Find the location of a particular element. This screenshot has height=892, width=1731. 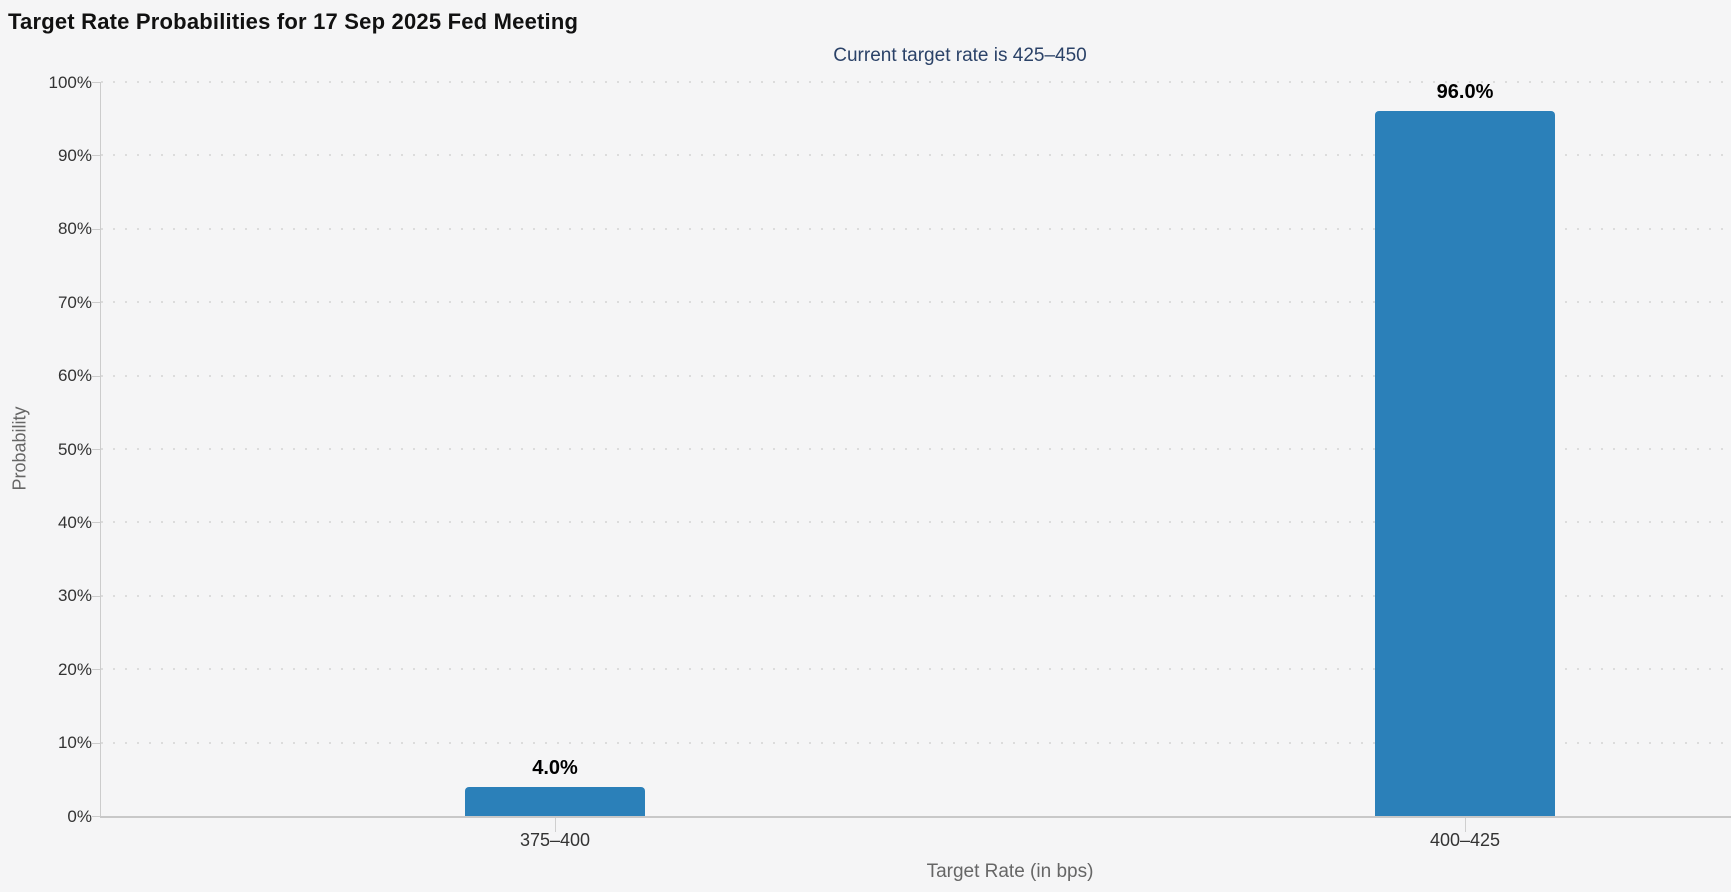

y-tick-label: 20% is located at coordinates (74, 669).